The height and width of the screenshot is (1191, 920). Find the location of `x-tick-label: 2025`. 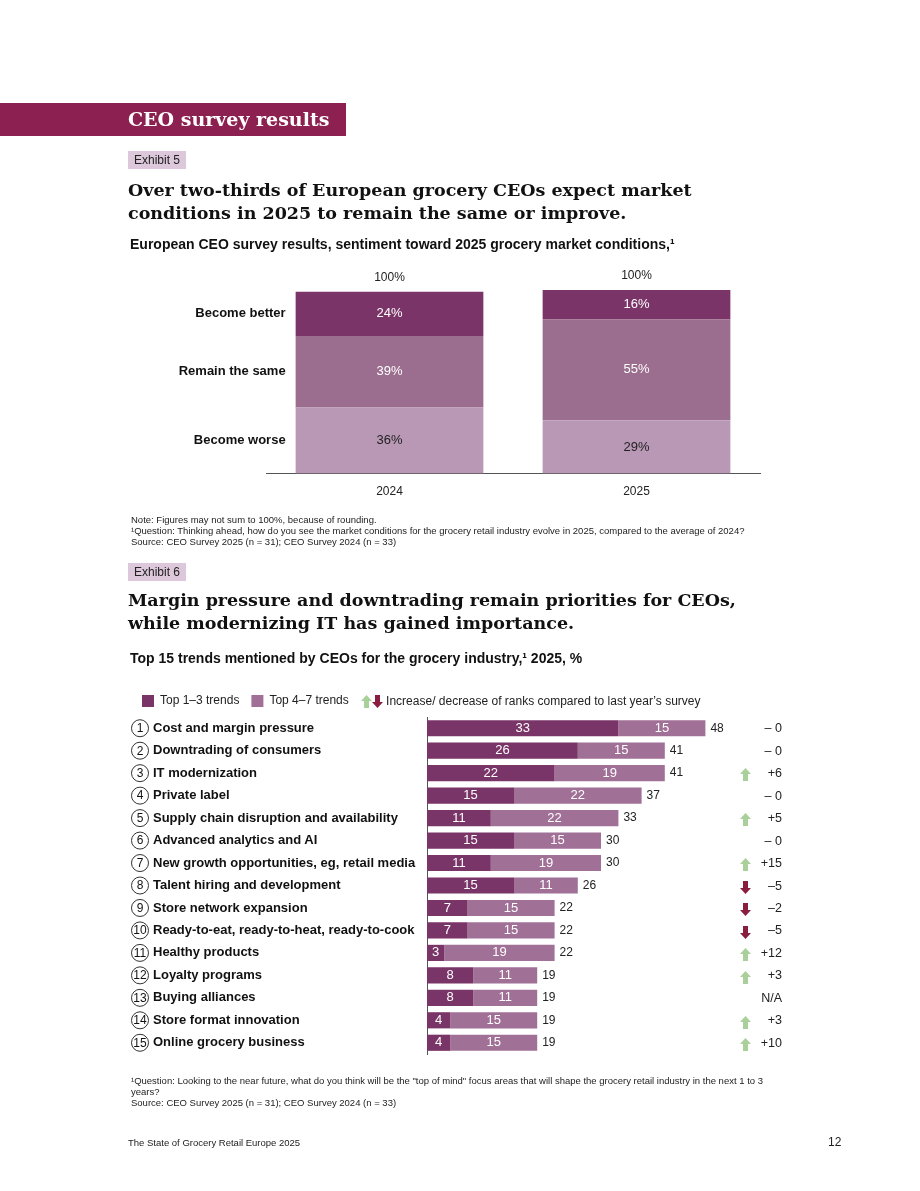

x-tick-label: 2025 is located at coordinates (637, 491).